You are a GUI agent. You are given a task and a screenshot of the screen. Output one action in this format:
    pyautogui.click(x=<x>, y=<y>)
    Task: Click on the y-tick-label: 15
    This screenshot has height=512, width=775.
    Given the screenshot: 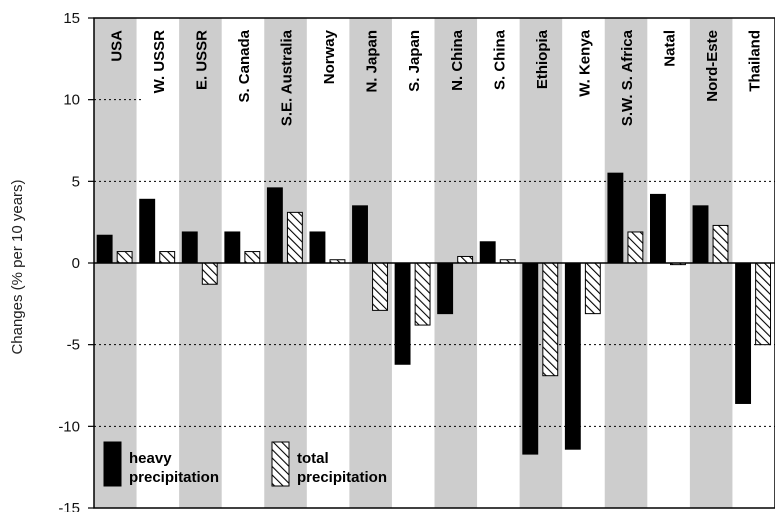 What is the action you would take?
    pyautogui.click(x=71, y=18)
    